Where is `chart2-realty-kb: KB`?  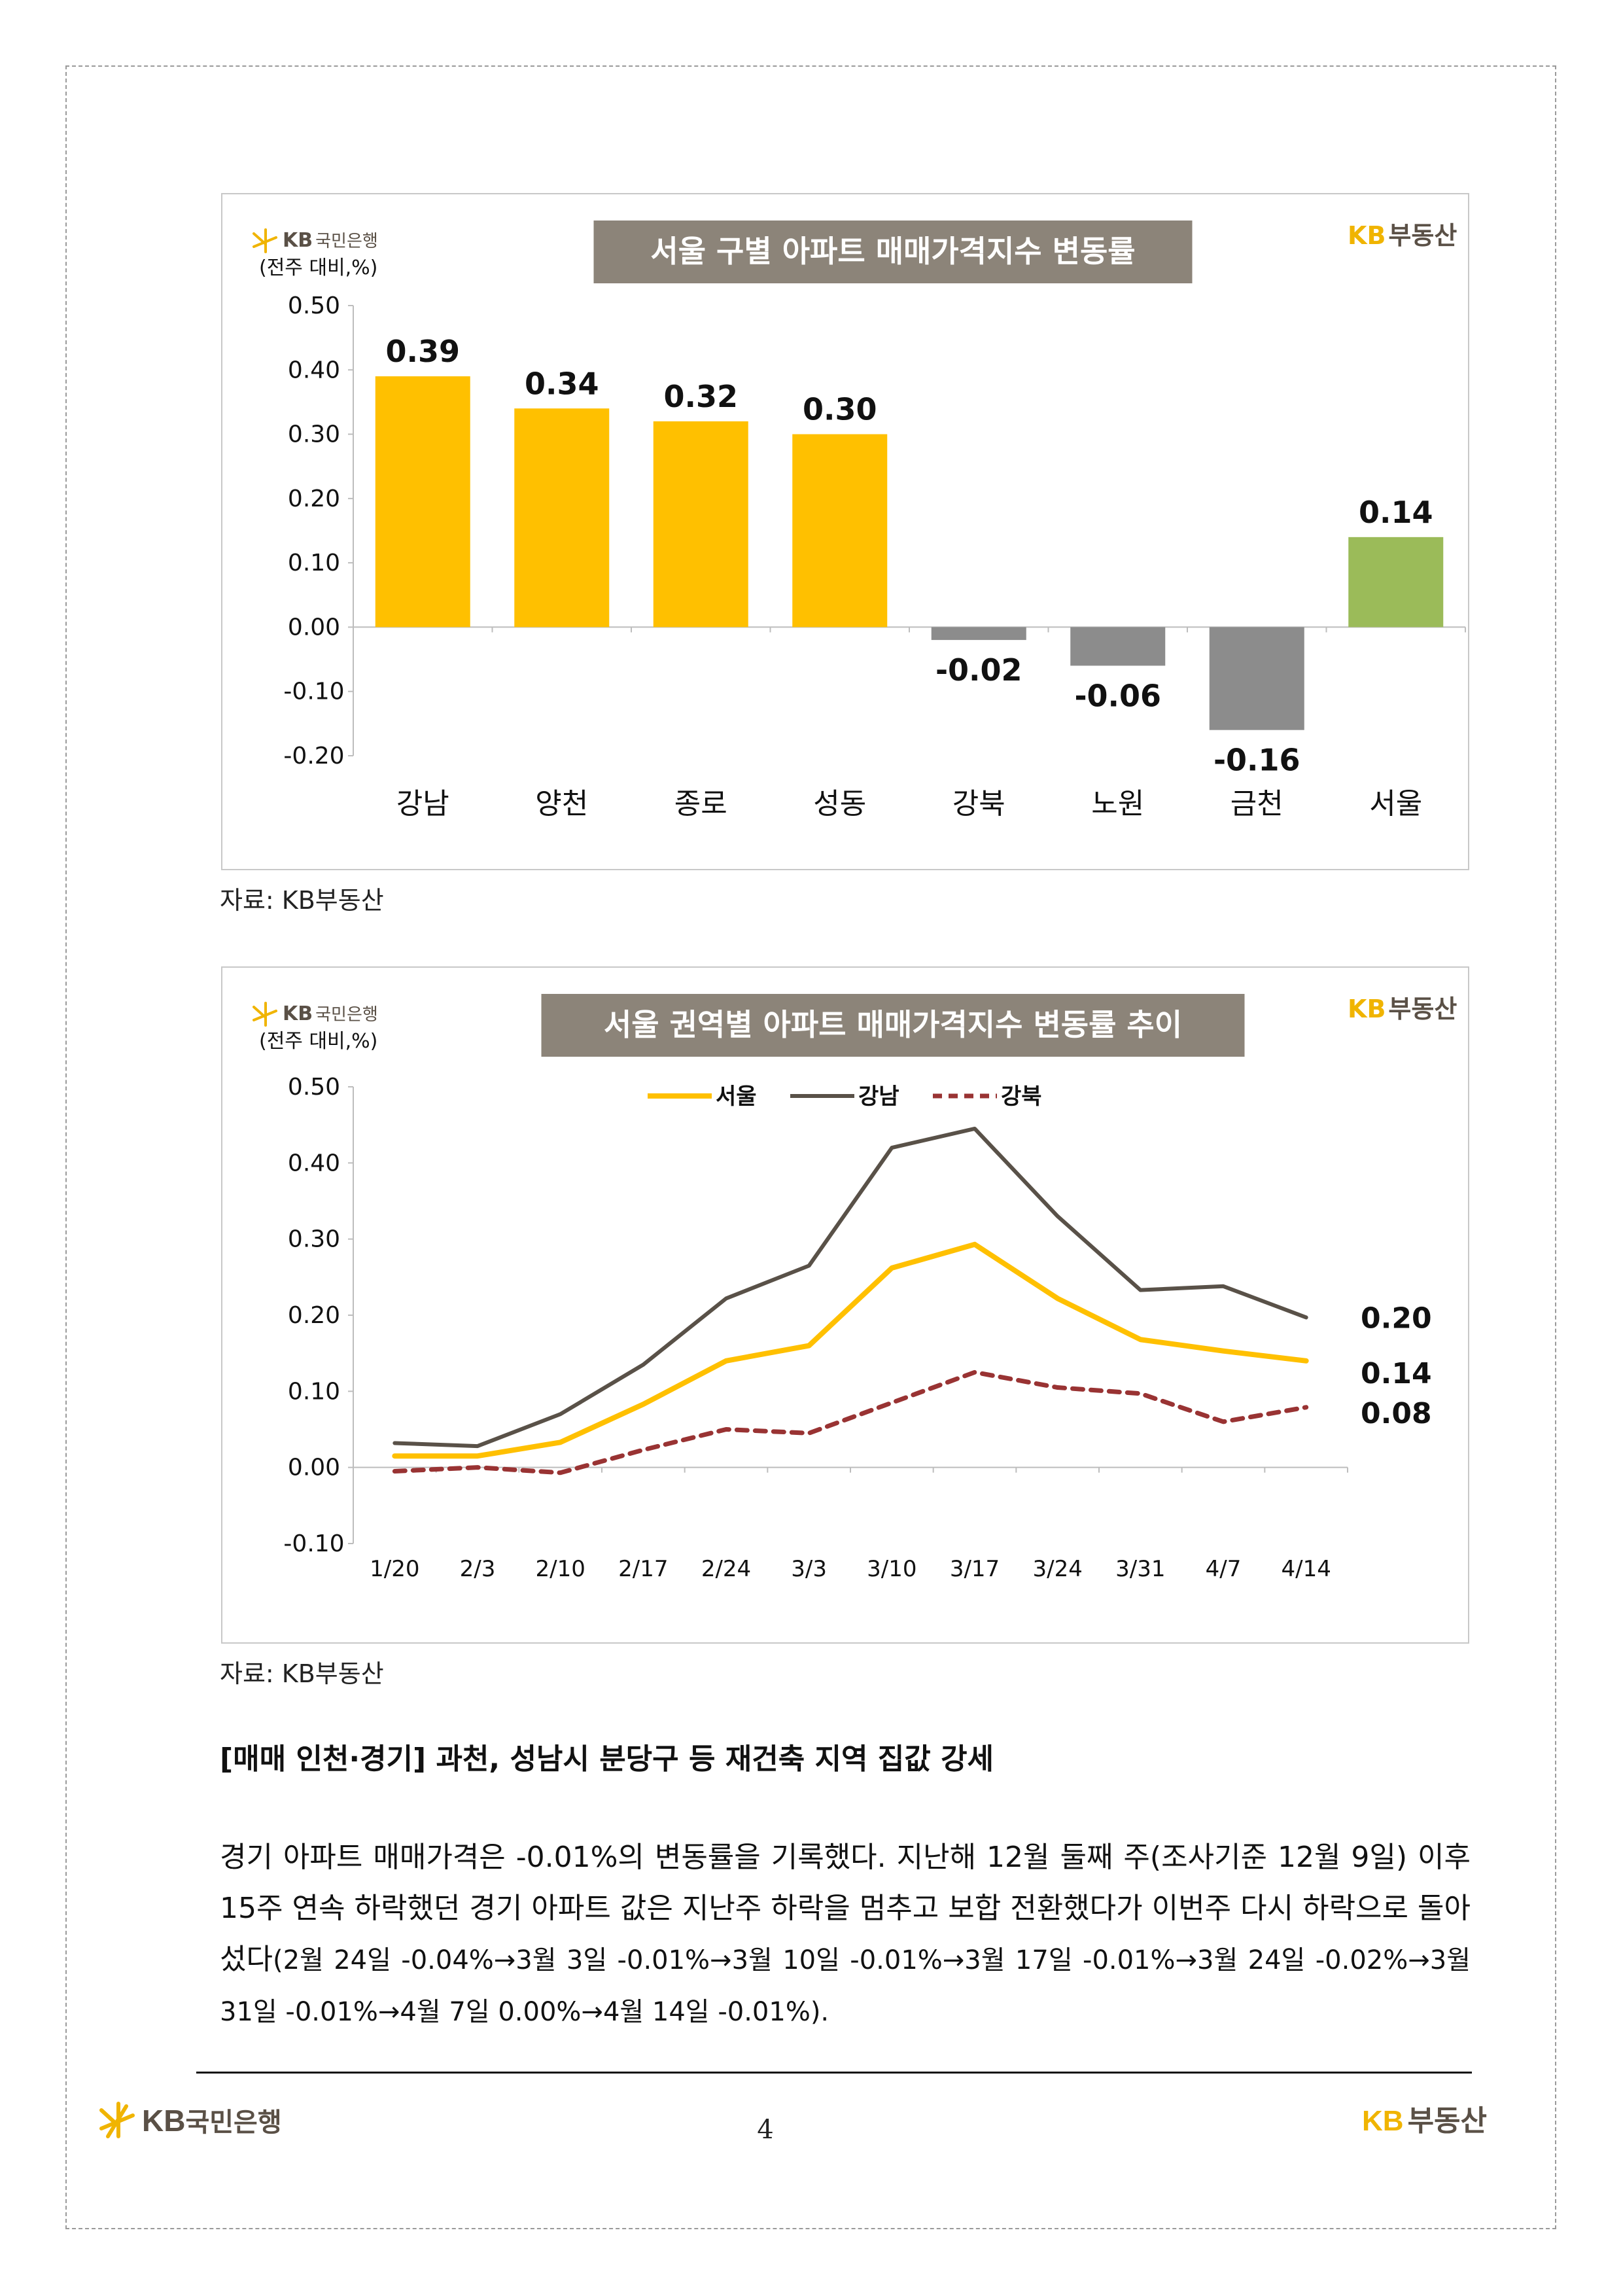 chart2-realty-kb: KB is located at coordinates (1367, 1009).